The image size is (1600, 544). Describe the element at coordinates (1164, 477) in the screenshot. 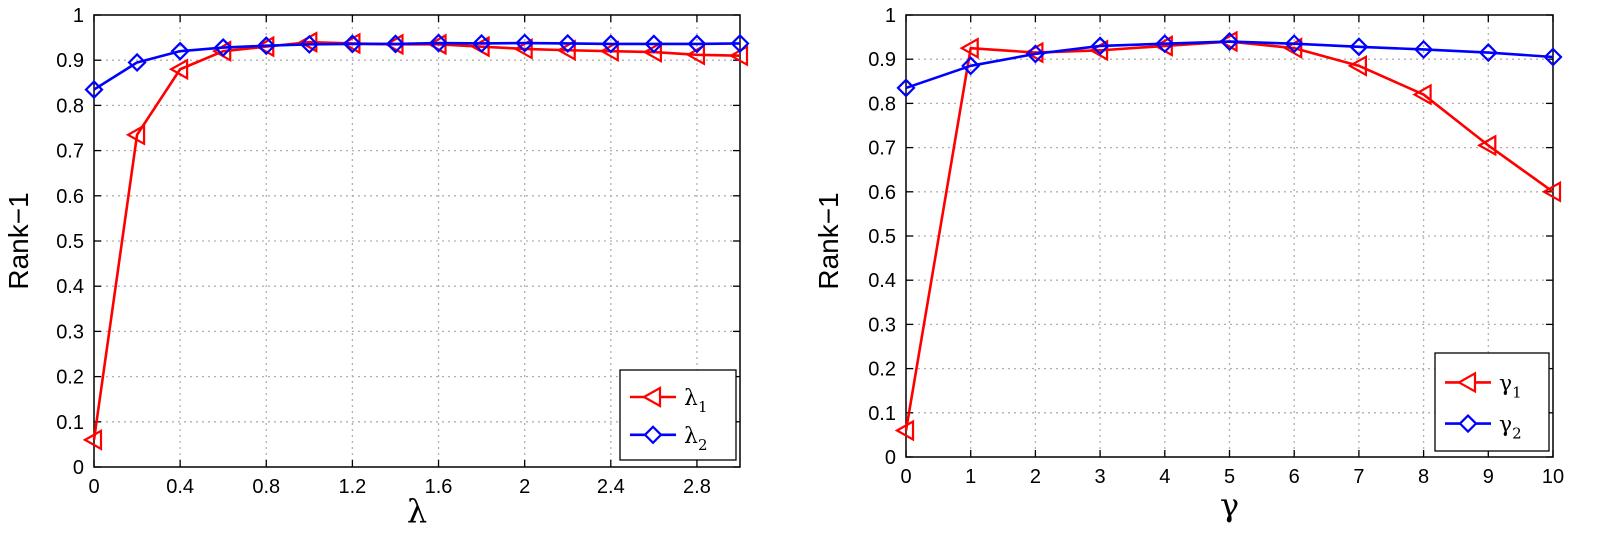

I see `x-tick-label: 4` at that location.